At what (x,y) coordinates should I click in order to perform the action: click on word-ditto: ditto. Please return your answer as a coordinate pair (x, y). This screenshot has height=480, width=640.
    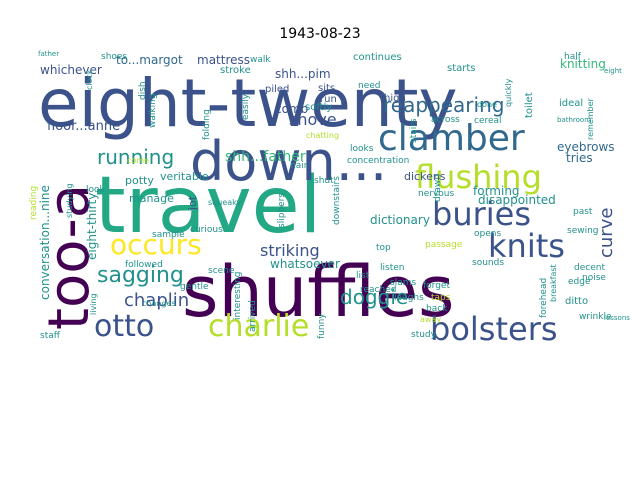
    Looking at the image, I should click on (576, 301).